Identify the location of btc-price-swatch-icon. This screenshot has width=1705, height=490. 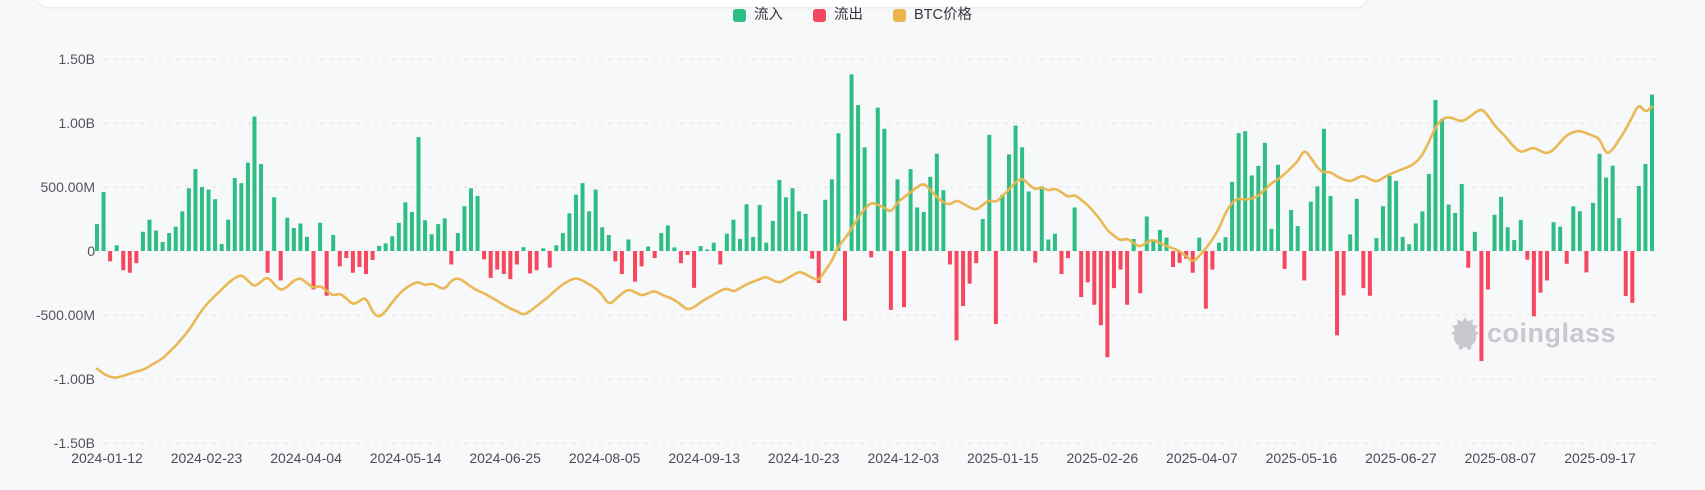
(899, 15).